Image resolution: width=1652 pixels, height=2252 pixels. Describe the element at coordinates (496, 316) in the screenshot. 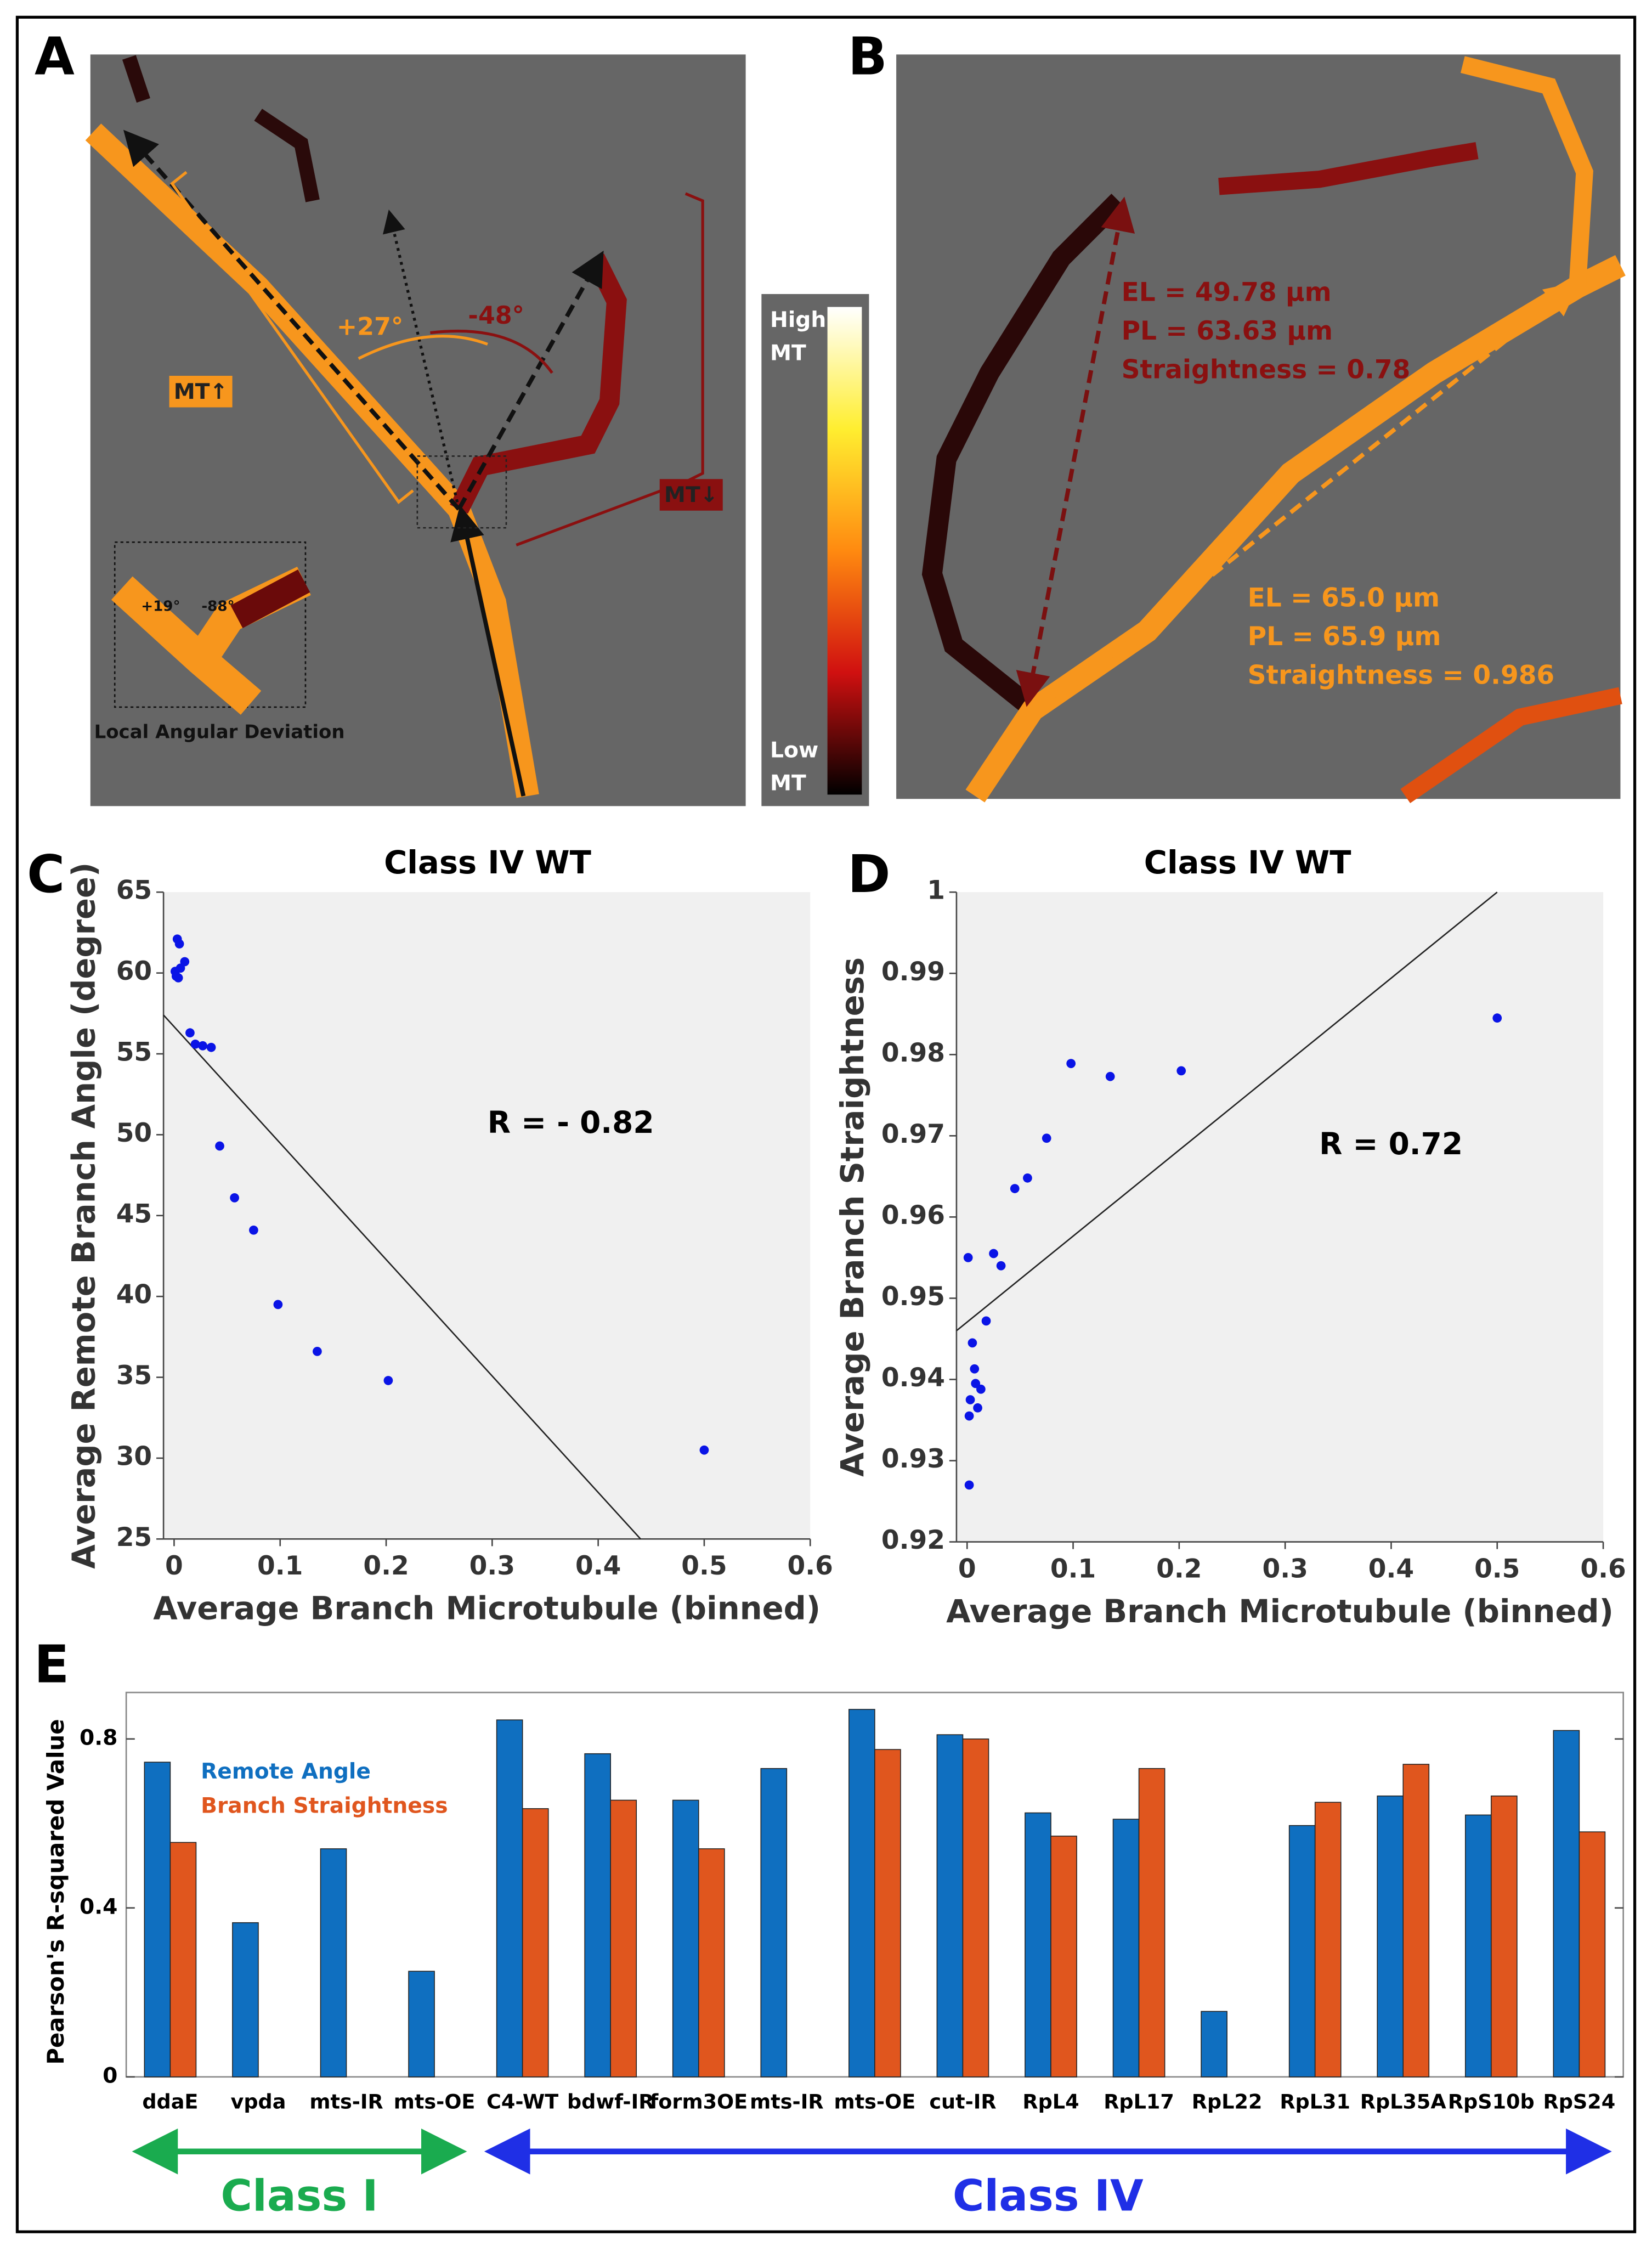

I see `angle-label: -48°` at that location.